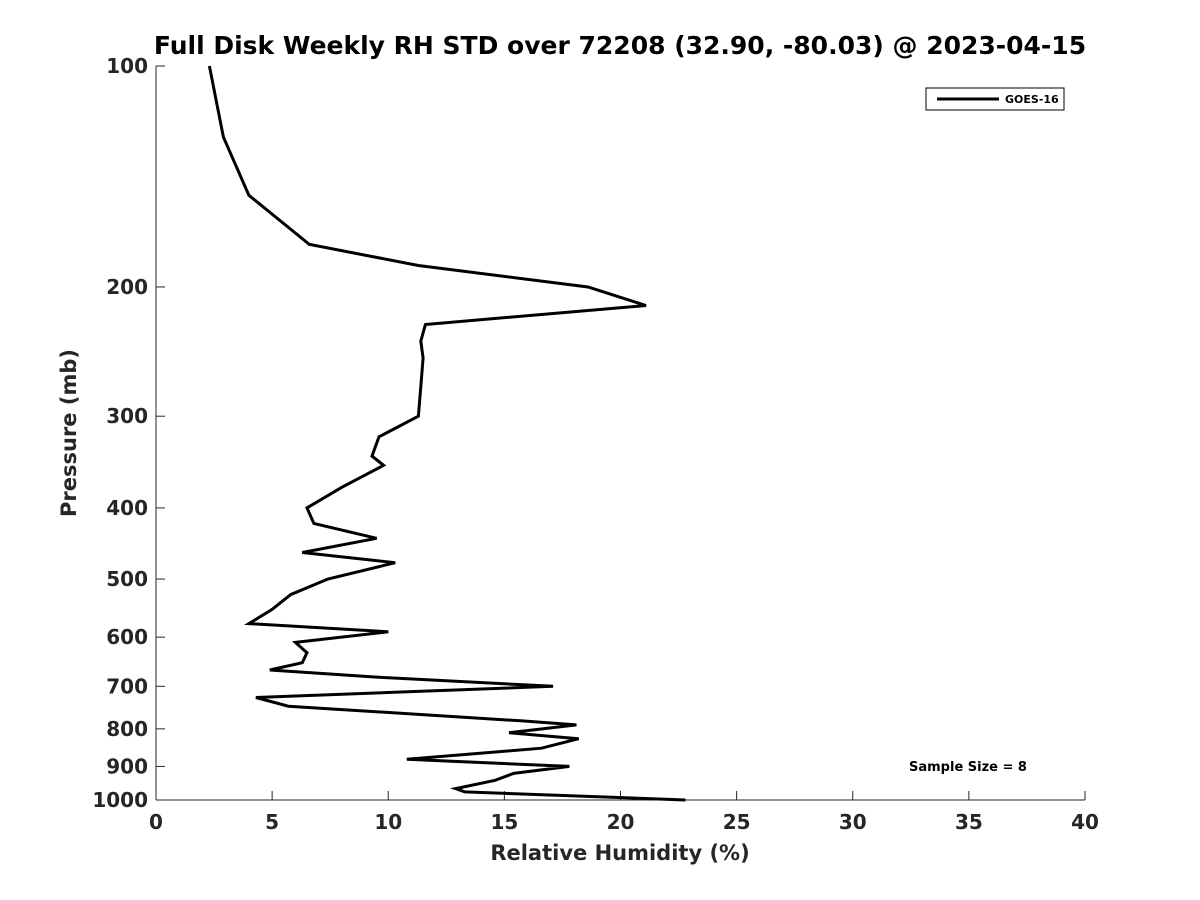 The height and width of the screenshot is (900, 1200). What do you see at coordinates (1032, 99) in the screenshot?
I see `legend-label-goes-16: GOES-16` at bounding box center [1032, 99].